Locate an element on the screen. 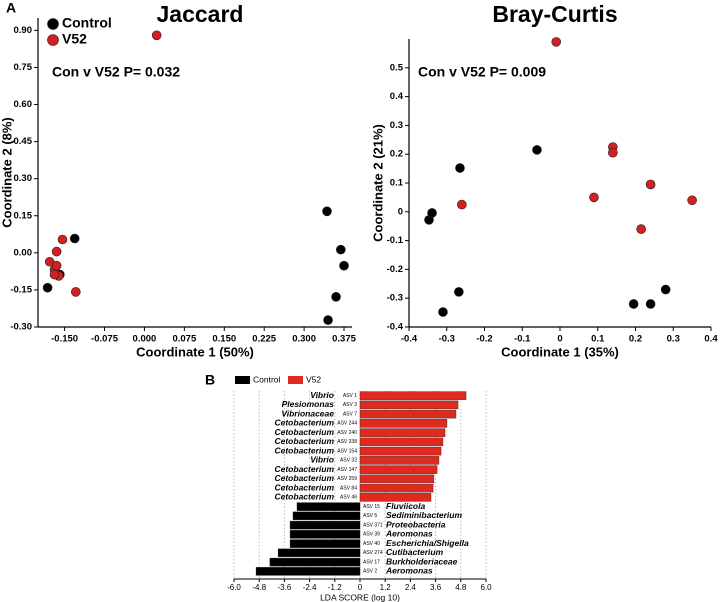  asv-label: ASV 7 is located at coordinates (350, 414).